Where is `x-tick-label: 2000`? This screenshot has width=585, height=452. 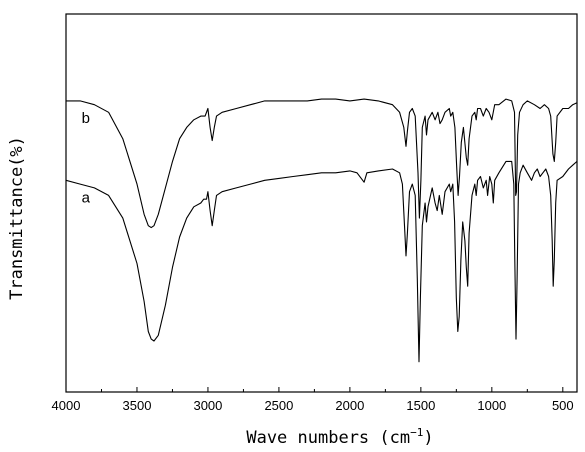 x-tick-label: 2000 is located at coordinates (349, 405).